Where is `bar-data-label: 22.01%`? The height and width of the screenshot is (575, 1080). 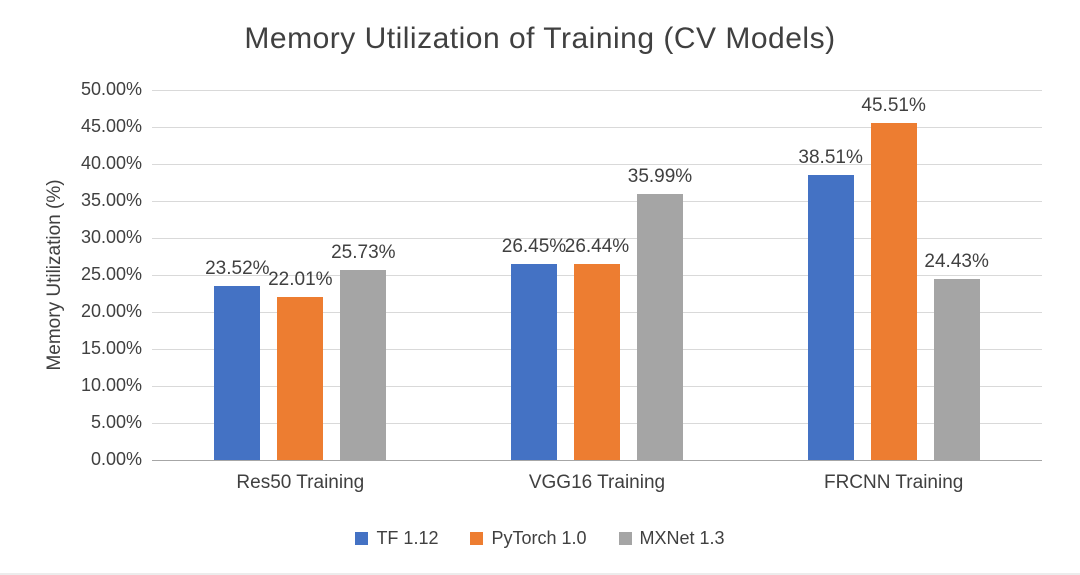 bar-data-label: 22.01% is located at coordinates (300, 280).